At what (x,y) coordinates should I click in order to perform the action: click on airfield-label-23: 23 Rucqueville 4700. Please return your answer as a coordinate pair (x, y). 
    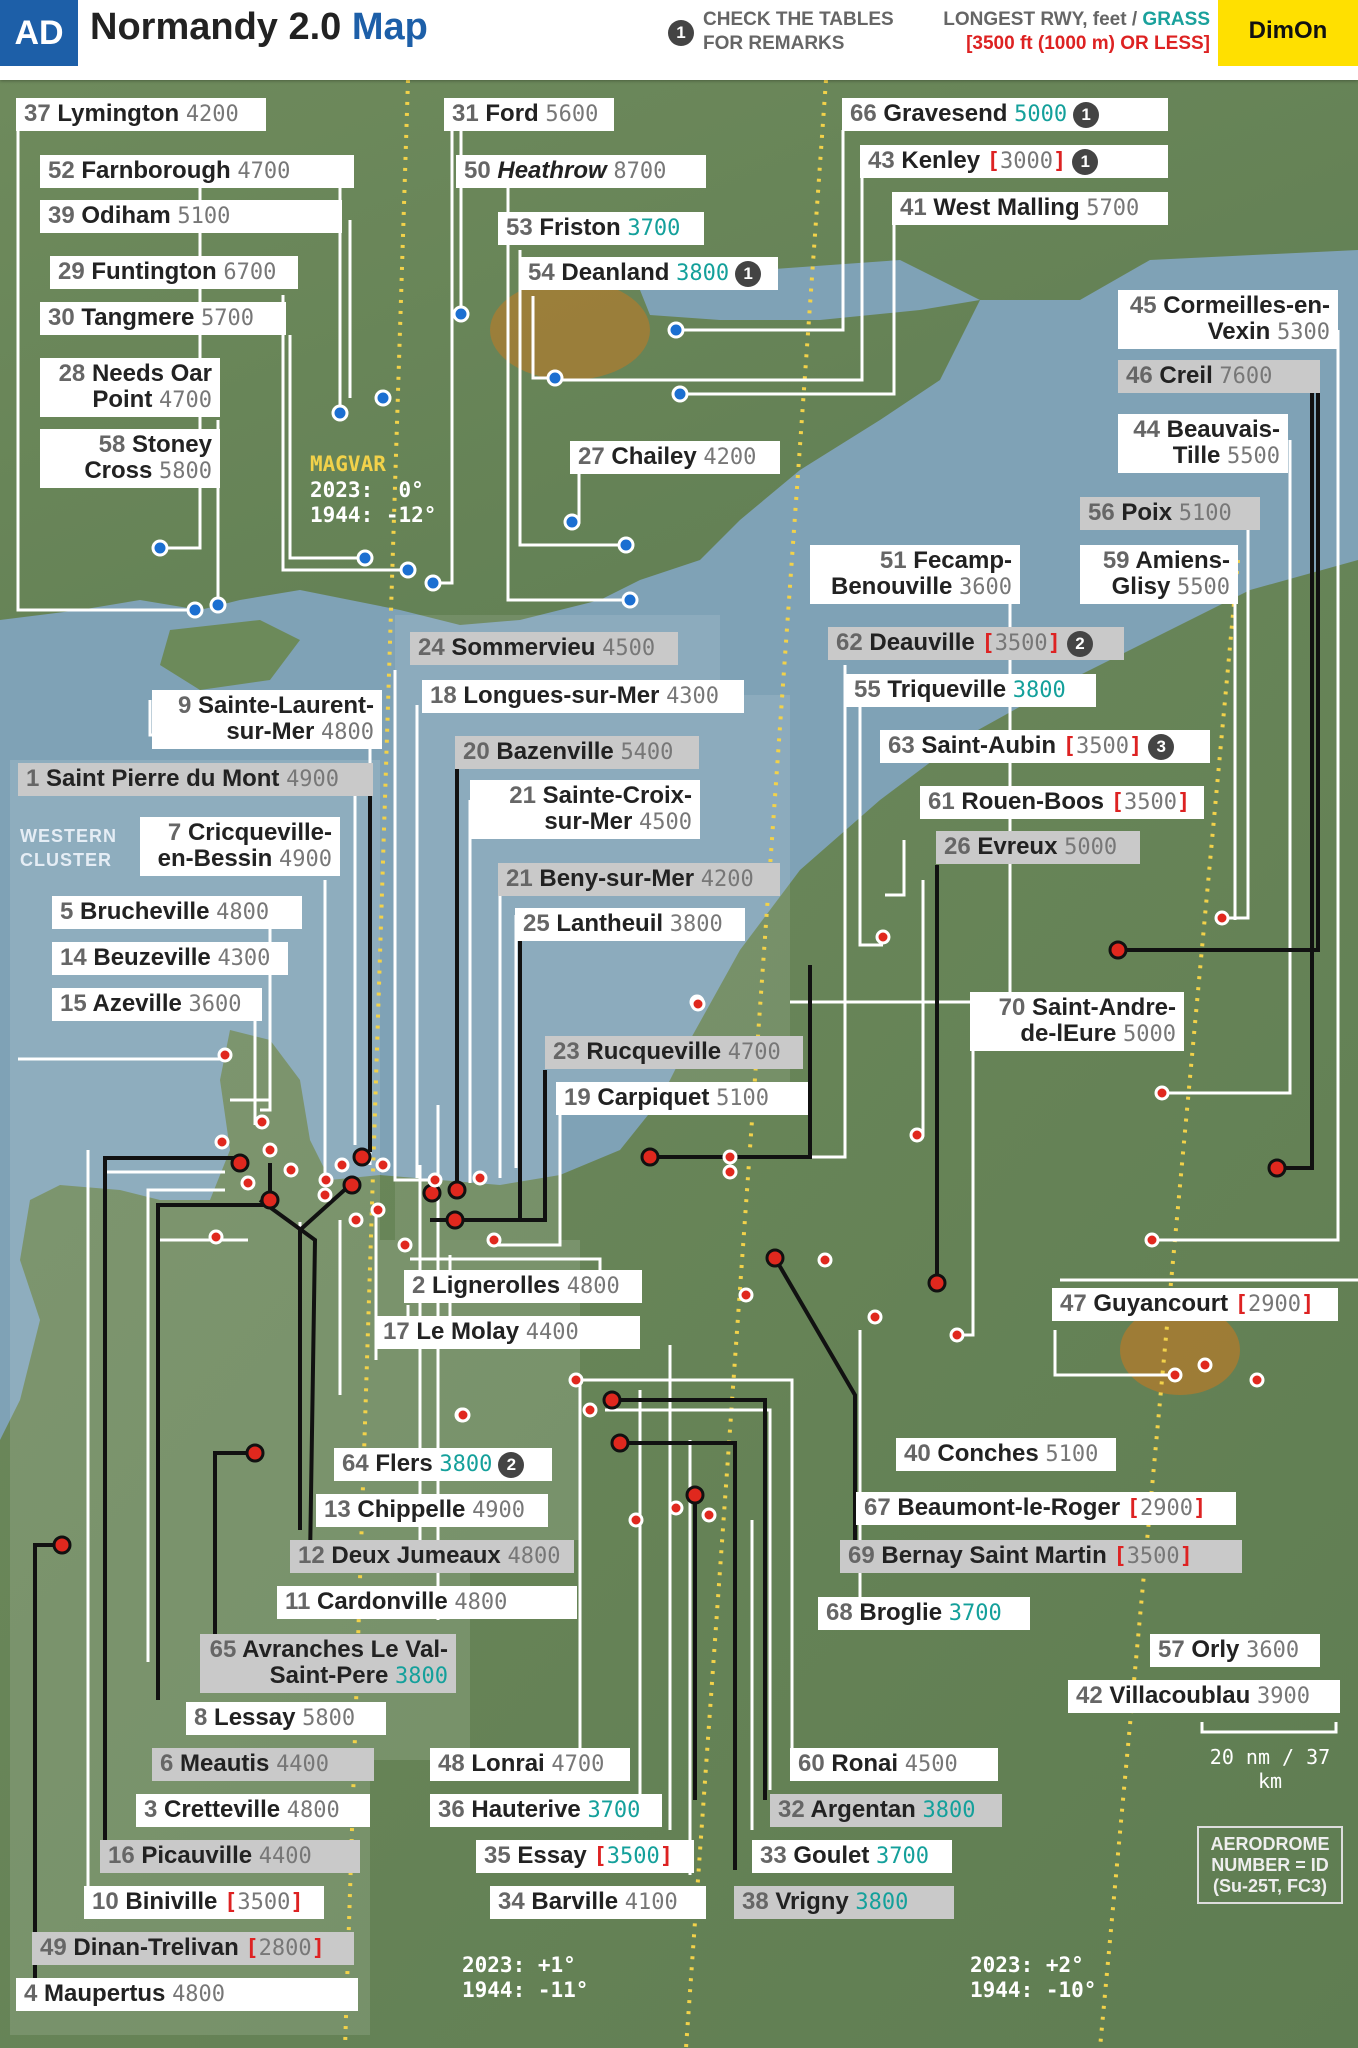
    Looking at the image, I should click on (674, 1052).